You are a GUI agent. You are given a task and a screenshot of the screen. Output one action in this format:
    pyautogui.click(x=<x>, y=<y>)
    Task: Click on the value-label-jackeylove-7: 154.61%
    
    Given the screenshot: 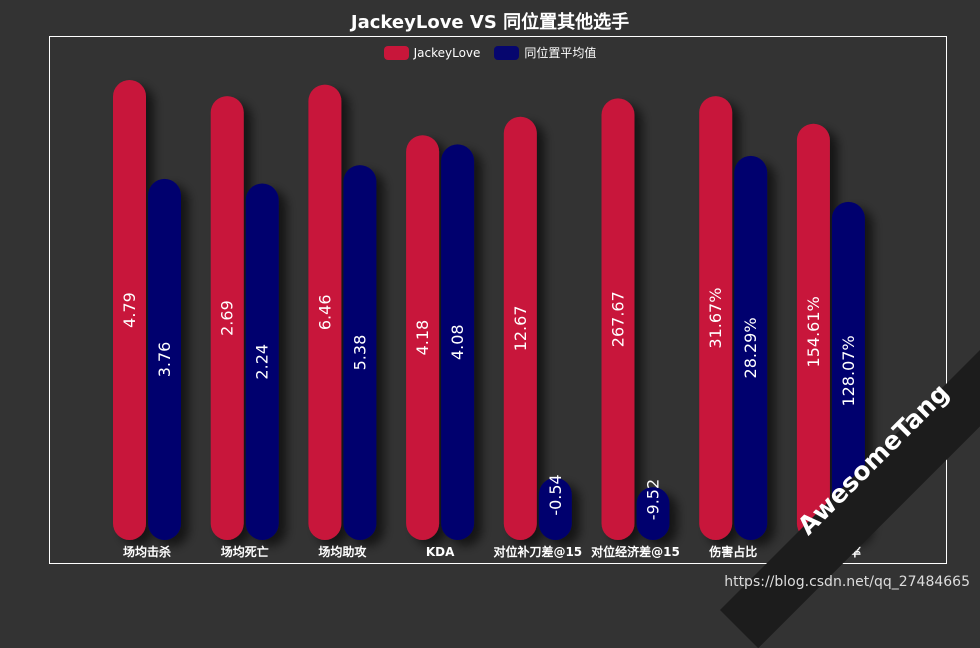 What is the action you would take?
    pyautogui.click(x=813, y=331)
    